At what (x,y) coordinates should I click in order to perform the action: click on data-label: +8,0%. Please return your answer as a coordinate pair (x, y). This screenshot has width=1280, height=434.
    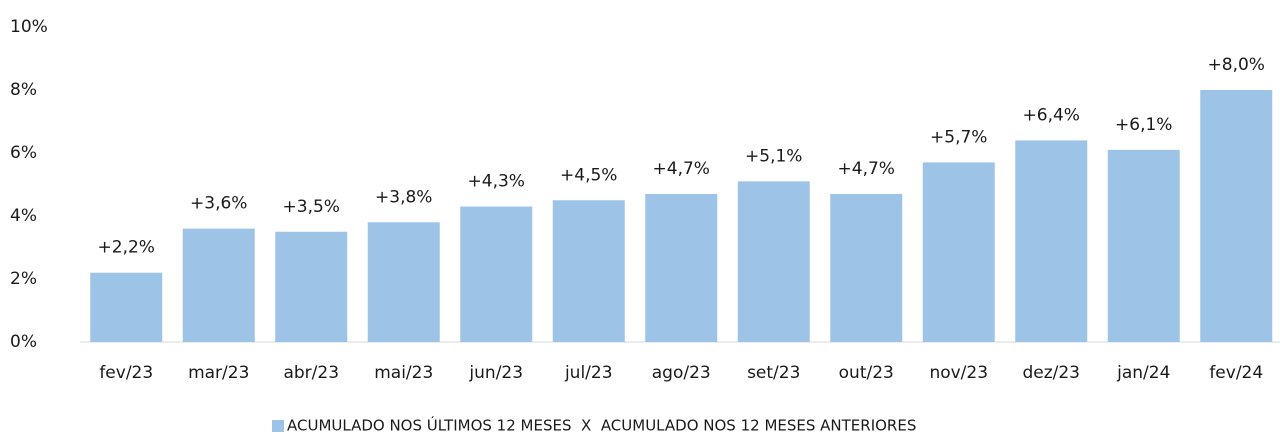
    Looking at the image, I should click on (1236, 65).